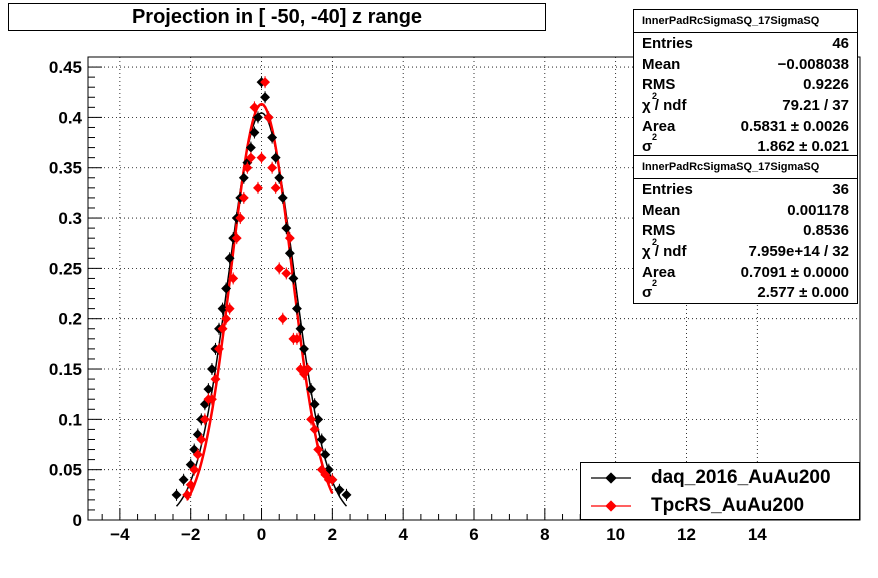  What do you see at coordinates (757, 534) in the screenshot?
I see `x-tick-label: 14` at bounding box center [757, 534].